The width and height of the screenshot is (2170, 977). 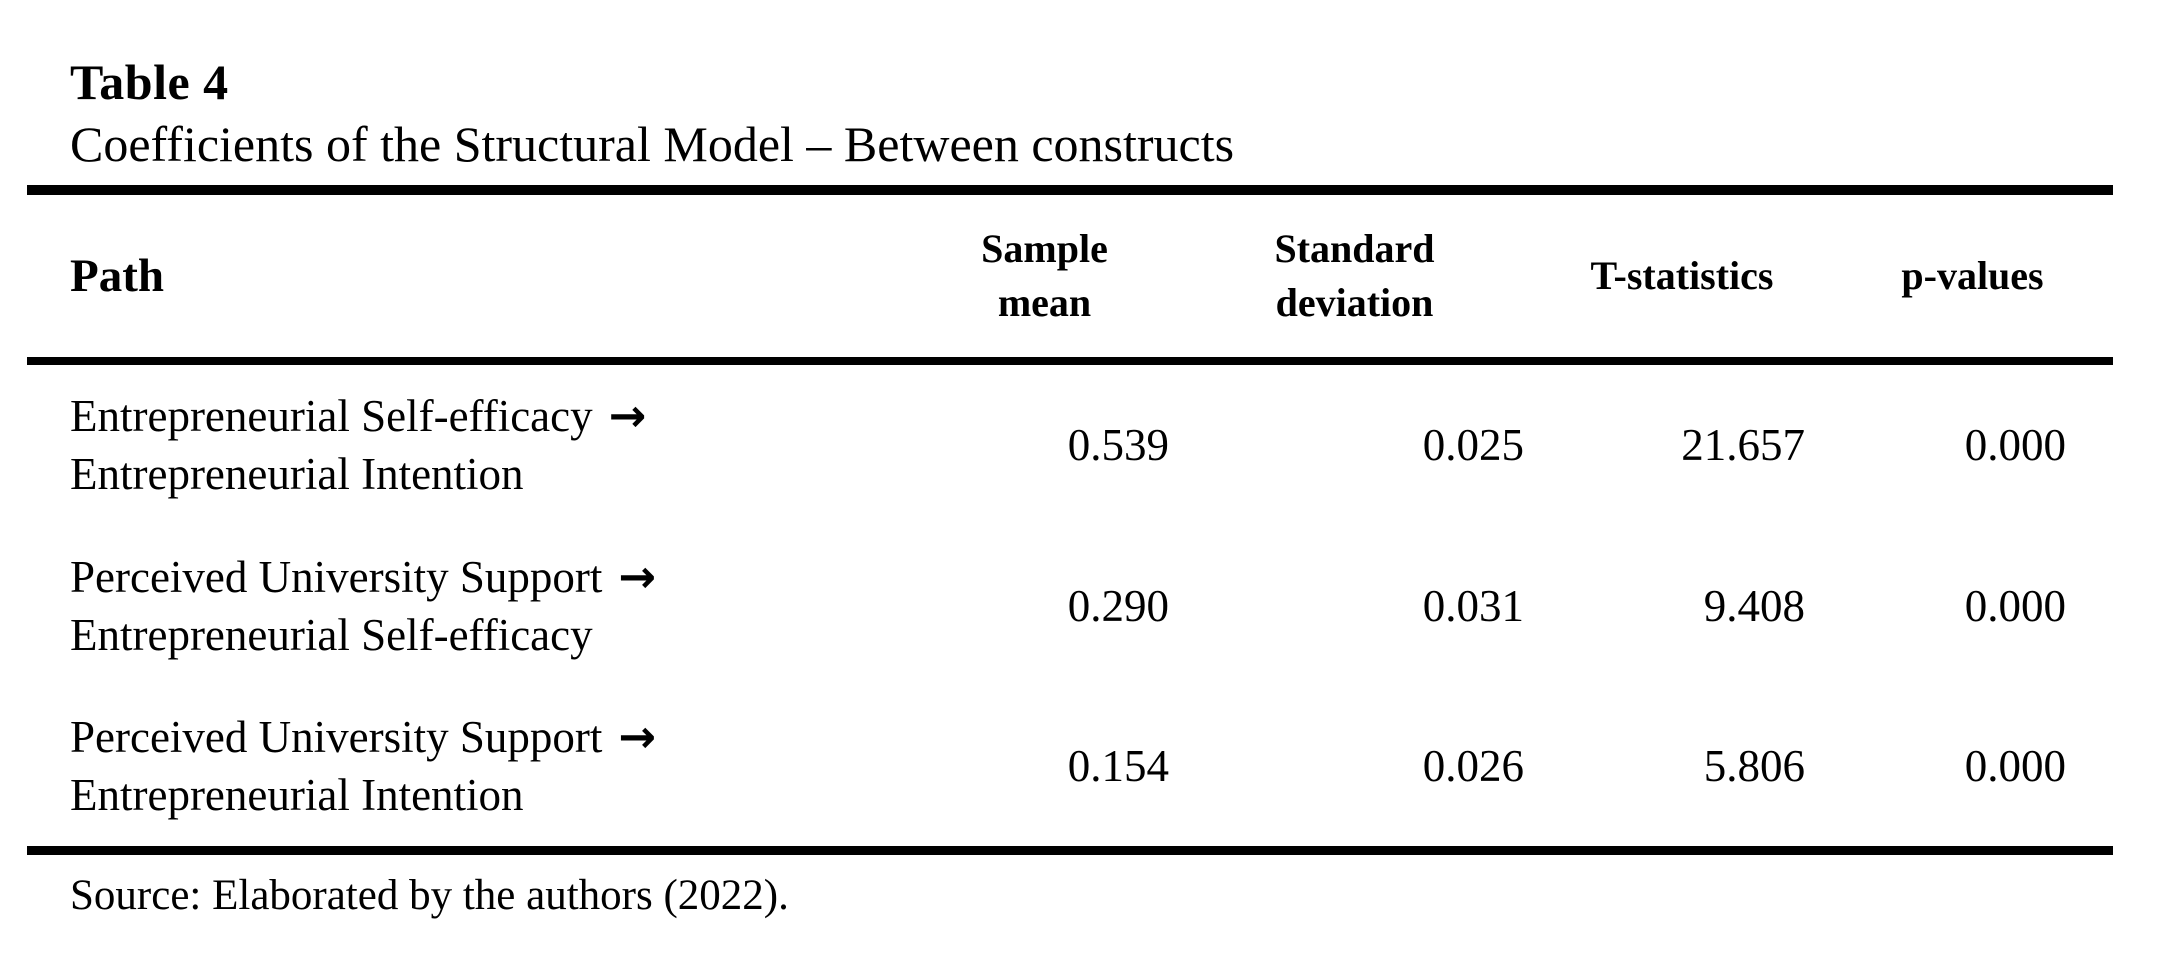 I want to click on standard-deviation-value: 0.031, so click(x=1473, y=605).